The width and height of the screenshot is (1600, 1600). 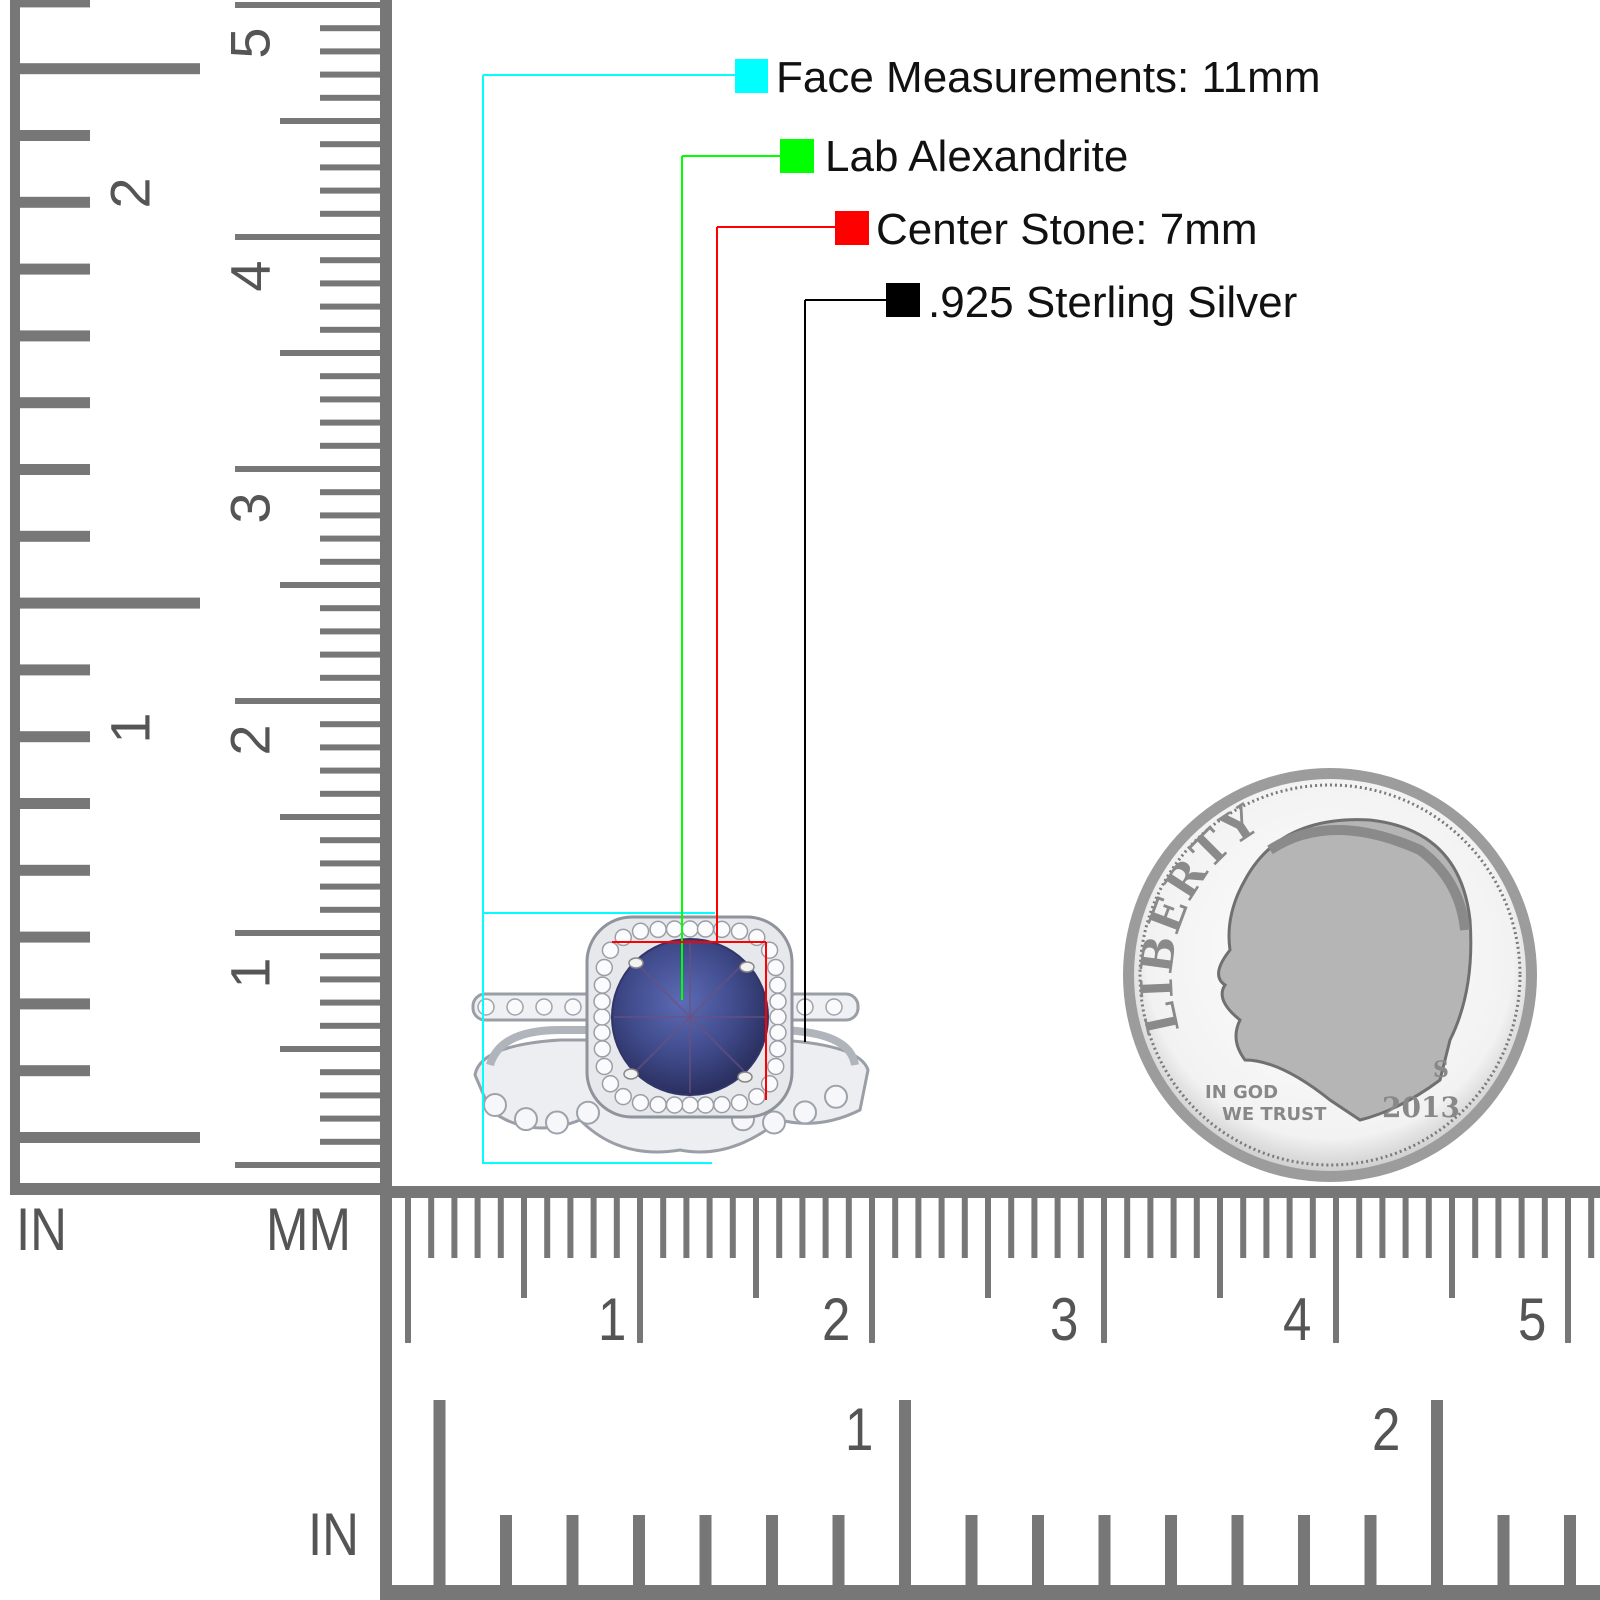 I want to click on legend-center-stone: Center Stone: 7mm, so click(x=1067, y=229).